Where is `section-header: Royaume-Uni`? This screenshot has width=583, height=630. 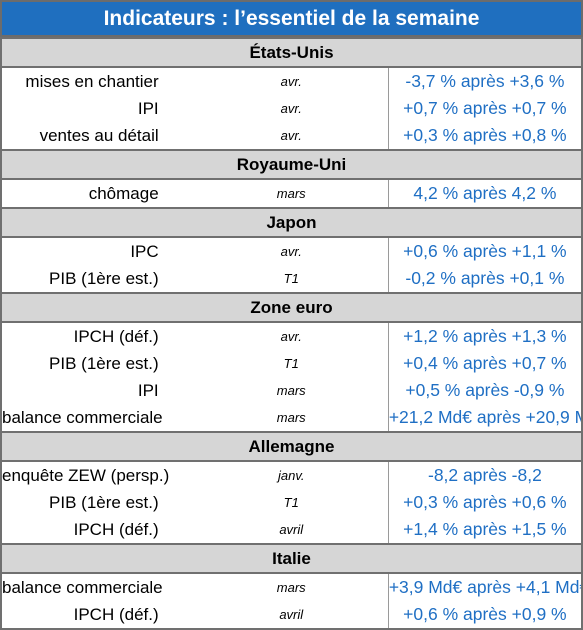
section-header: Royaume-Uni is located at coordinates (291, 164).